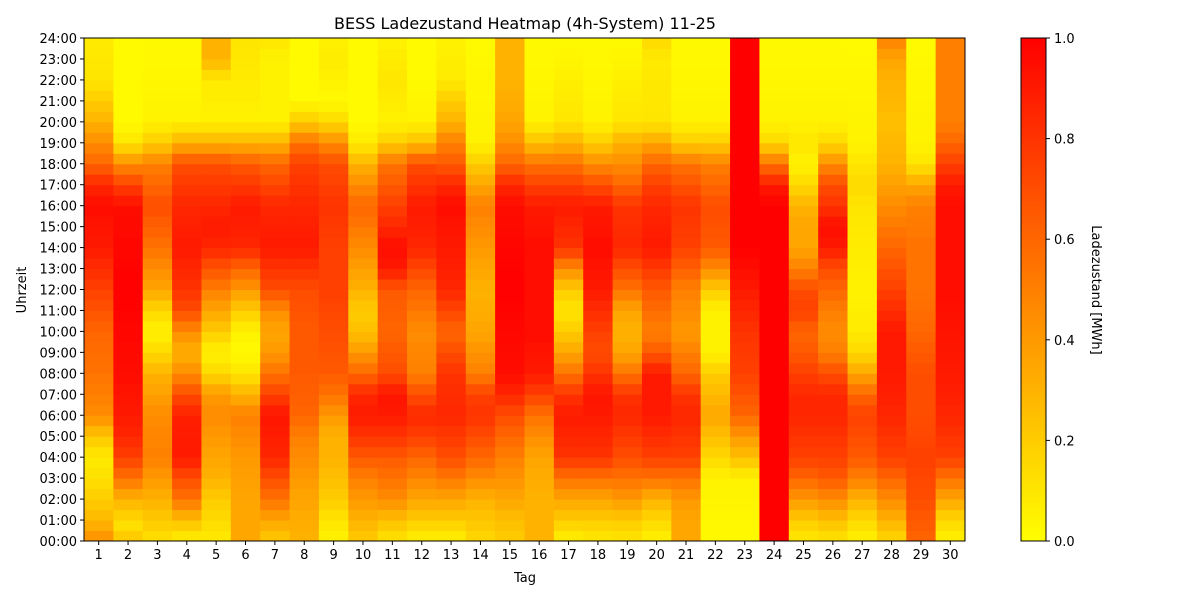  I want to click on x-tick-label: 9, so click(333, 555).